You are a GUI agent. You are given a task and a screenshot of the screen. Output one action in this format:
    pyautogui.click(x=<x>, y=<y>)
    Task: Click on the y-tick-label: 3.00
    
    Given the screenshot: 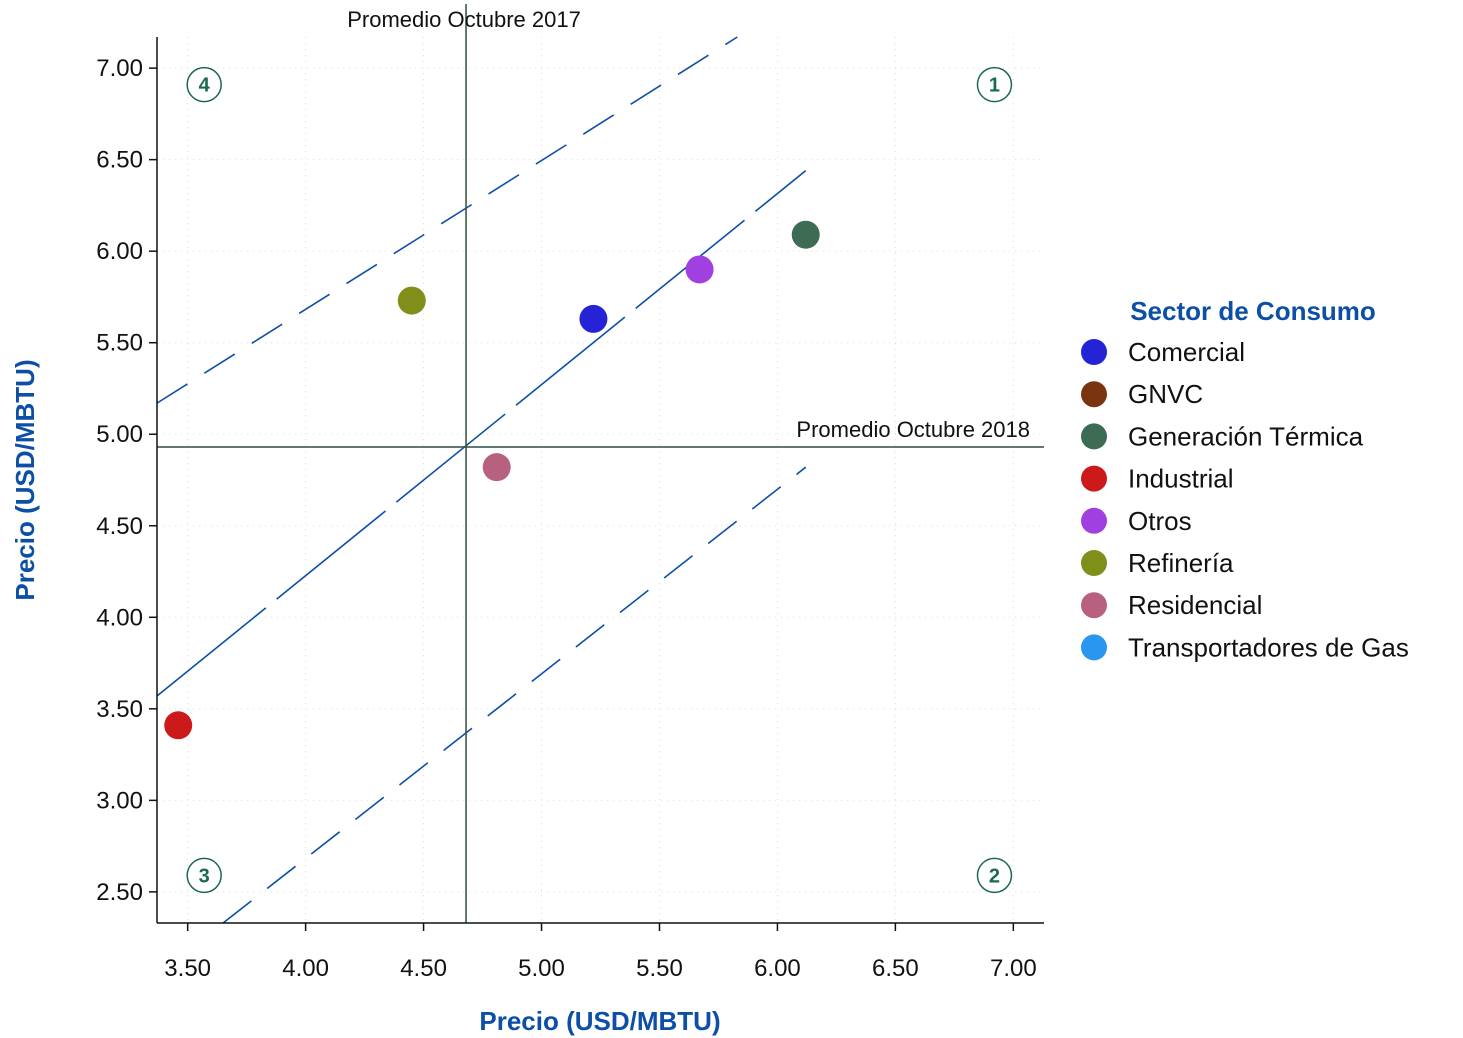 What is the action you would take?
    pyautogui.click(x=119, y=800)
    